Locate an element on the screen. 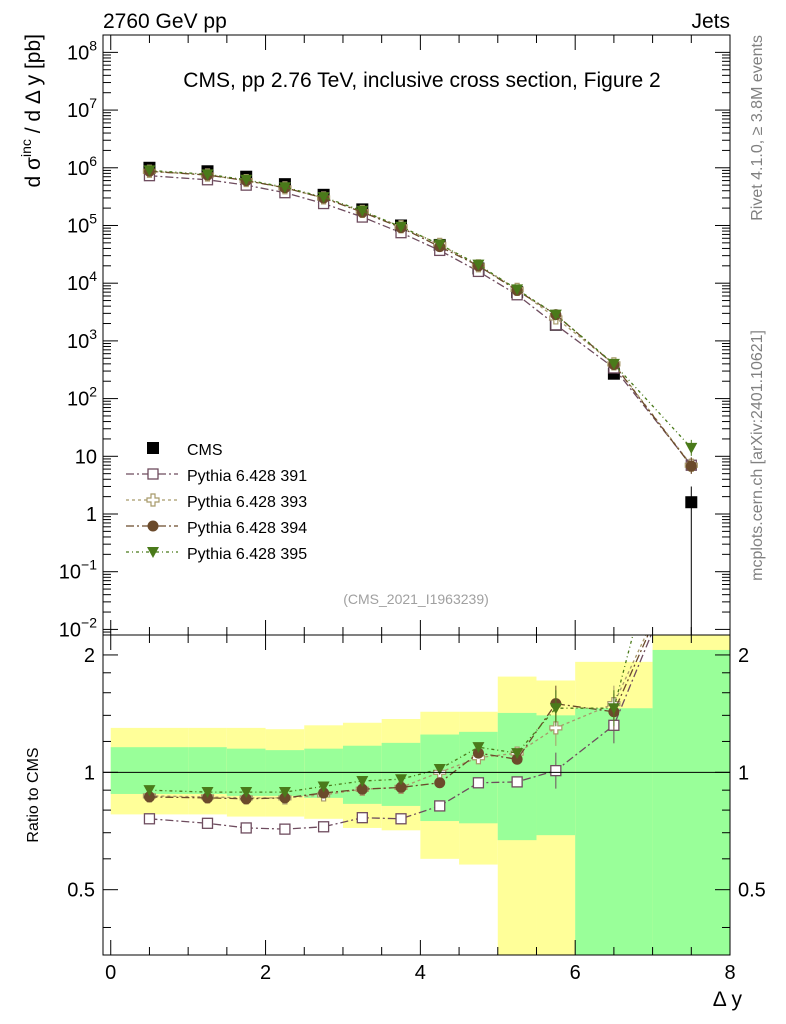 The height and width of the screenshot is (1024, 786). header-left: 2760 GeV pp is located at coordinates (165, 21).